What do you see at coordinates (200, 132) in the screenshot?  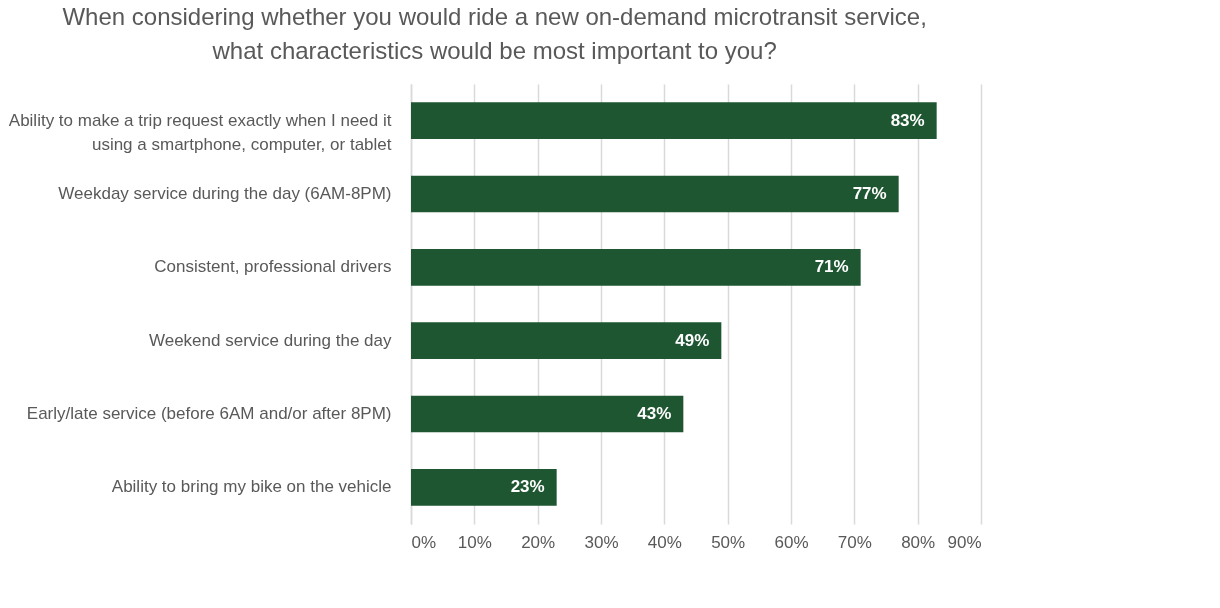 I see `y-tick-label: Ability to make a trip request exactly when I need it using a smartphone, computer, or tablet` at bounding box center [200, 132].